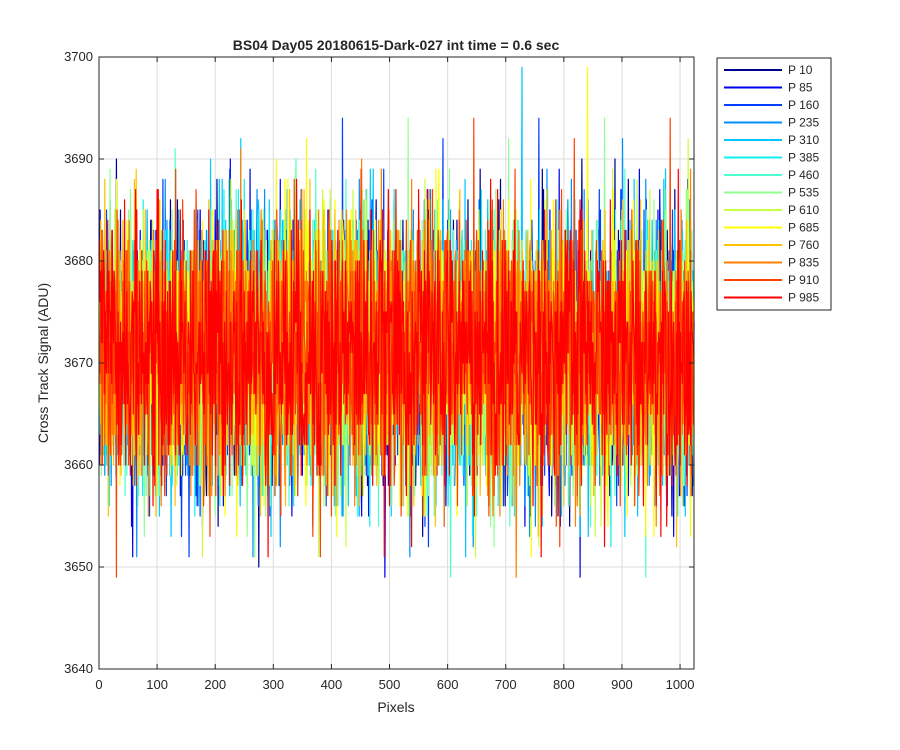 The width and height of the screenshot is (900, 750). Describe the element at coordinates (803, 263) in the screenshot. I see `legend-label: P 835` at that location.